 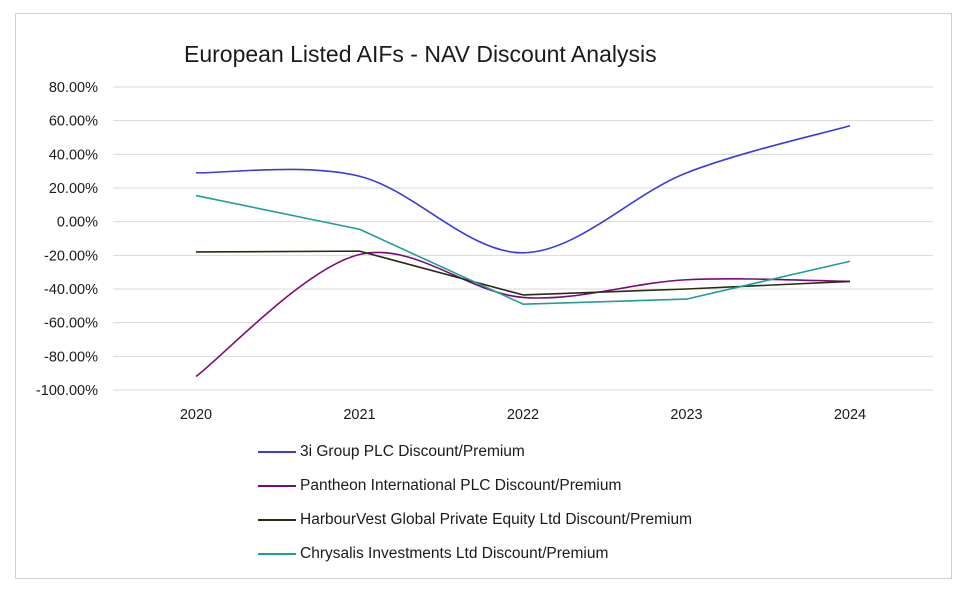 What do you see at coordinates (196, 415) in the screenshot?
I see `x-tick-label: 2020` at bounding box center [196, 415].